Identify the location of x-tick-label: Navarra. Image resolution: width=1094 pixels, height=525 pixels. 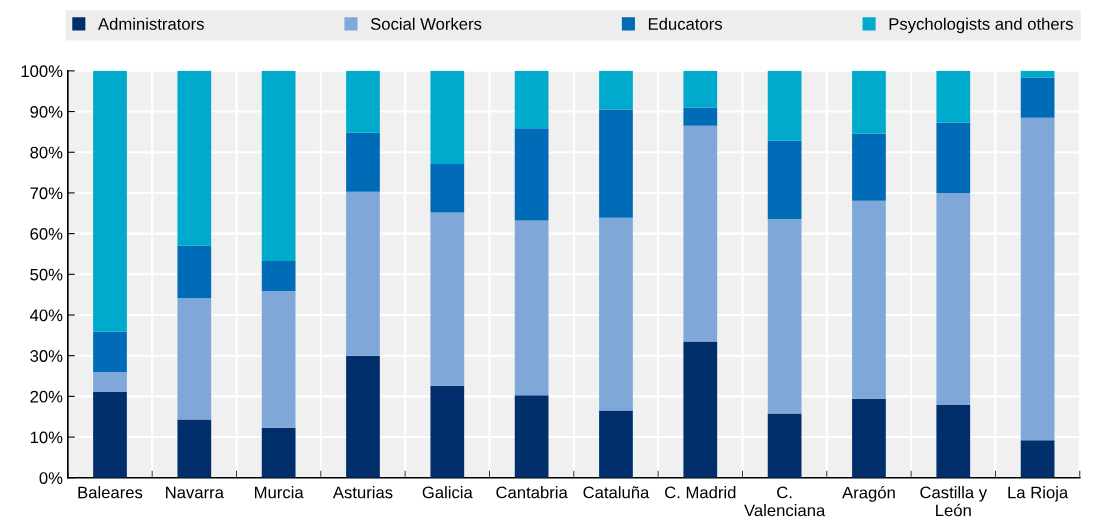
(195, 492).